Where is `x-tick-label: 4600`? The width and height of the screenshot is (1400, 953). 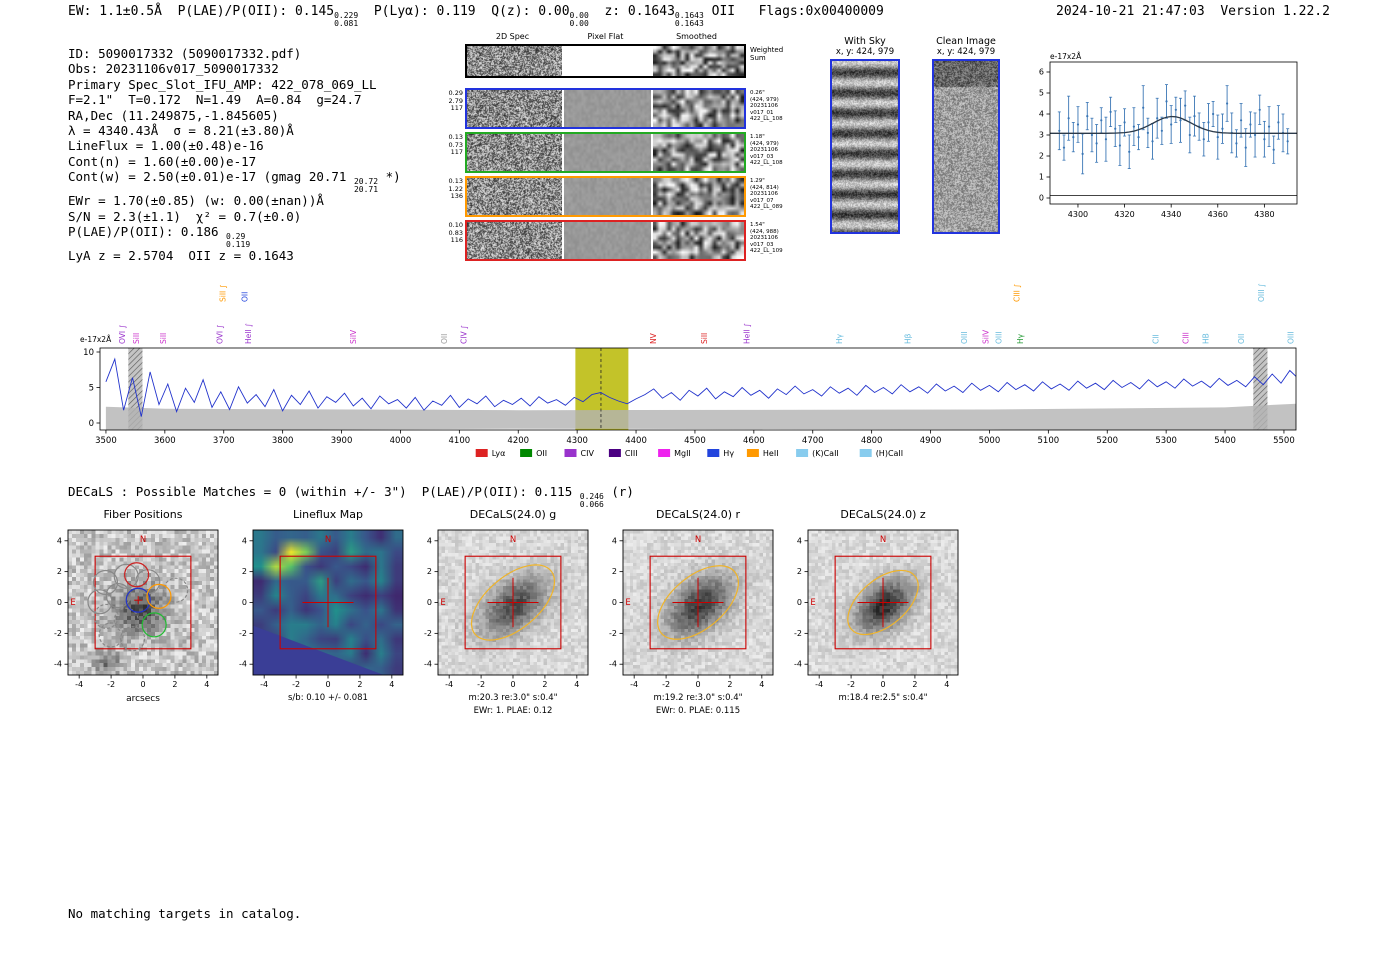 x-tick-label: 4600 is located at coordinates (754, 441).